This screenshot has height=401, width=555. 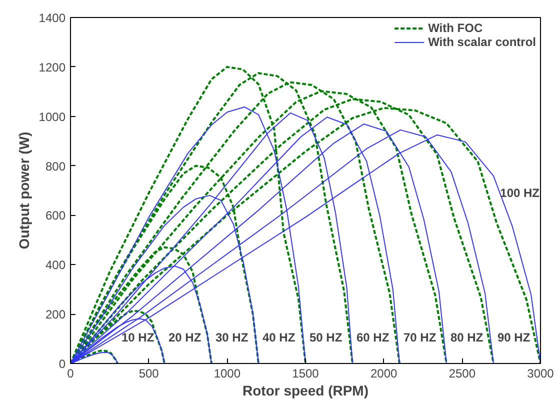 What do you see at coordinates (305, 390) in the screenshot?
I see `x-axis-title: Rotor speed (RPM)` at bounding box center [305, 390].